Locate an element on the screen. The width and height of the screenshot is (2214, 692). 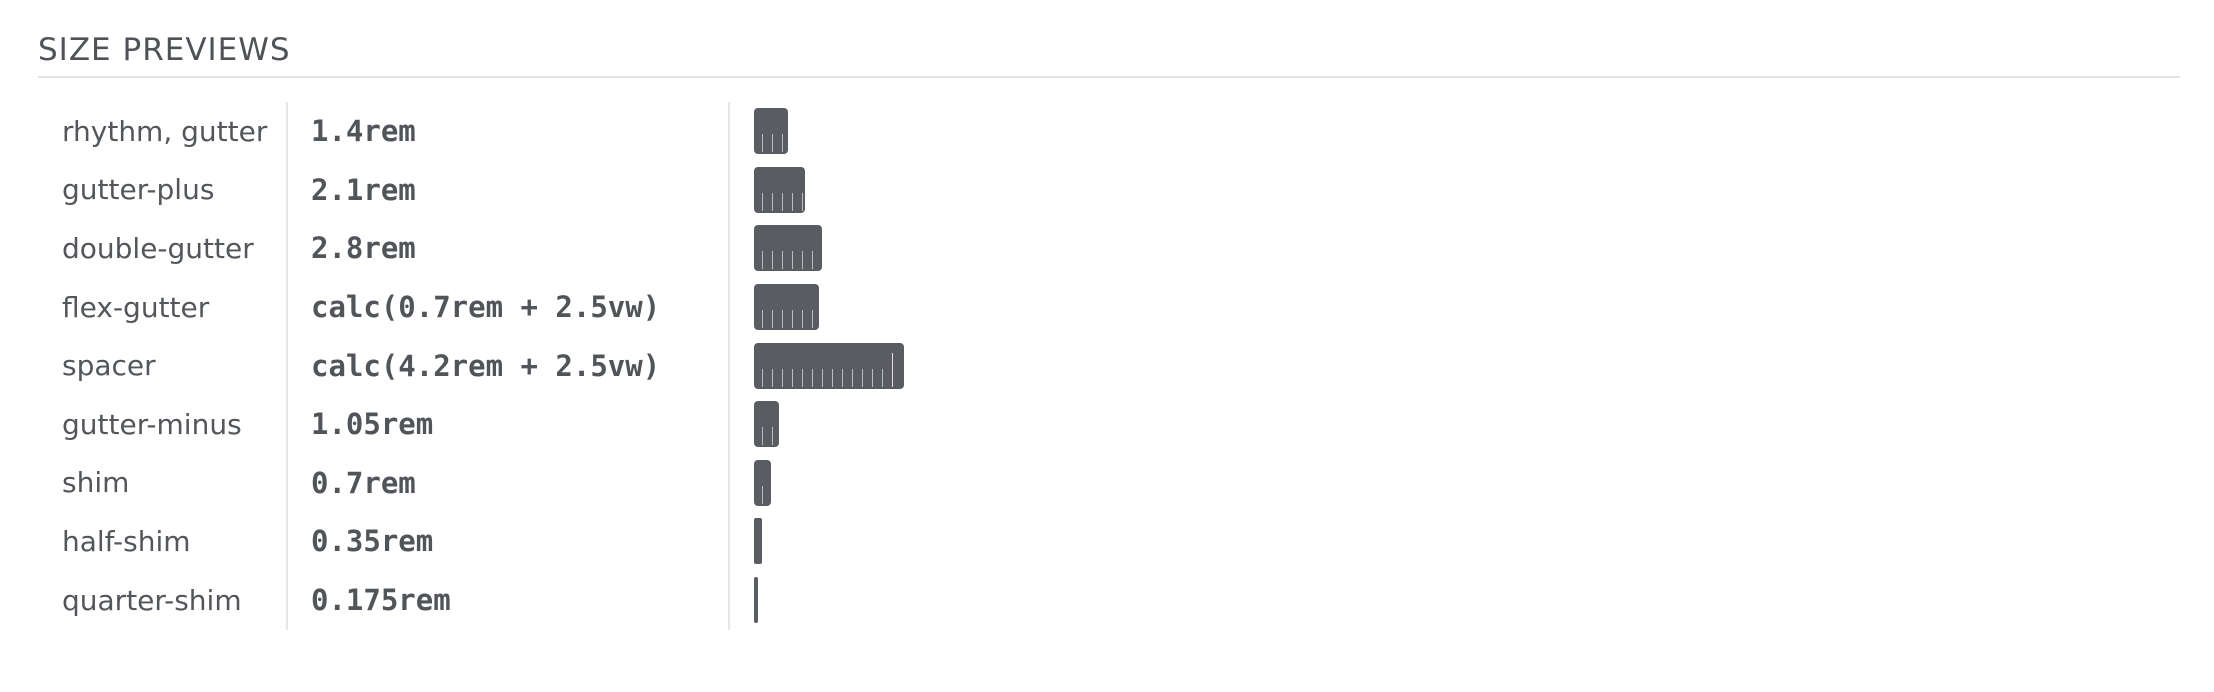
size-value: 2.8rem is located at coordinates (507, 248).